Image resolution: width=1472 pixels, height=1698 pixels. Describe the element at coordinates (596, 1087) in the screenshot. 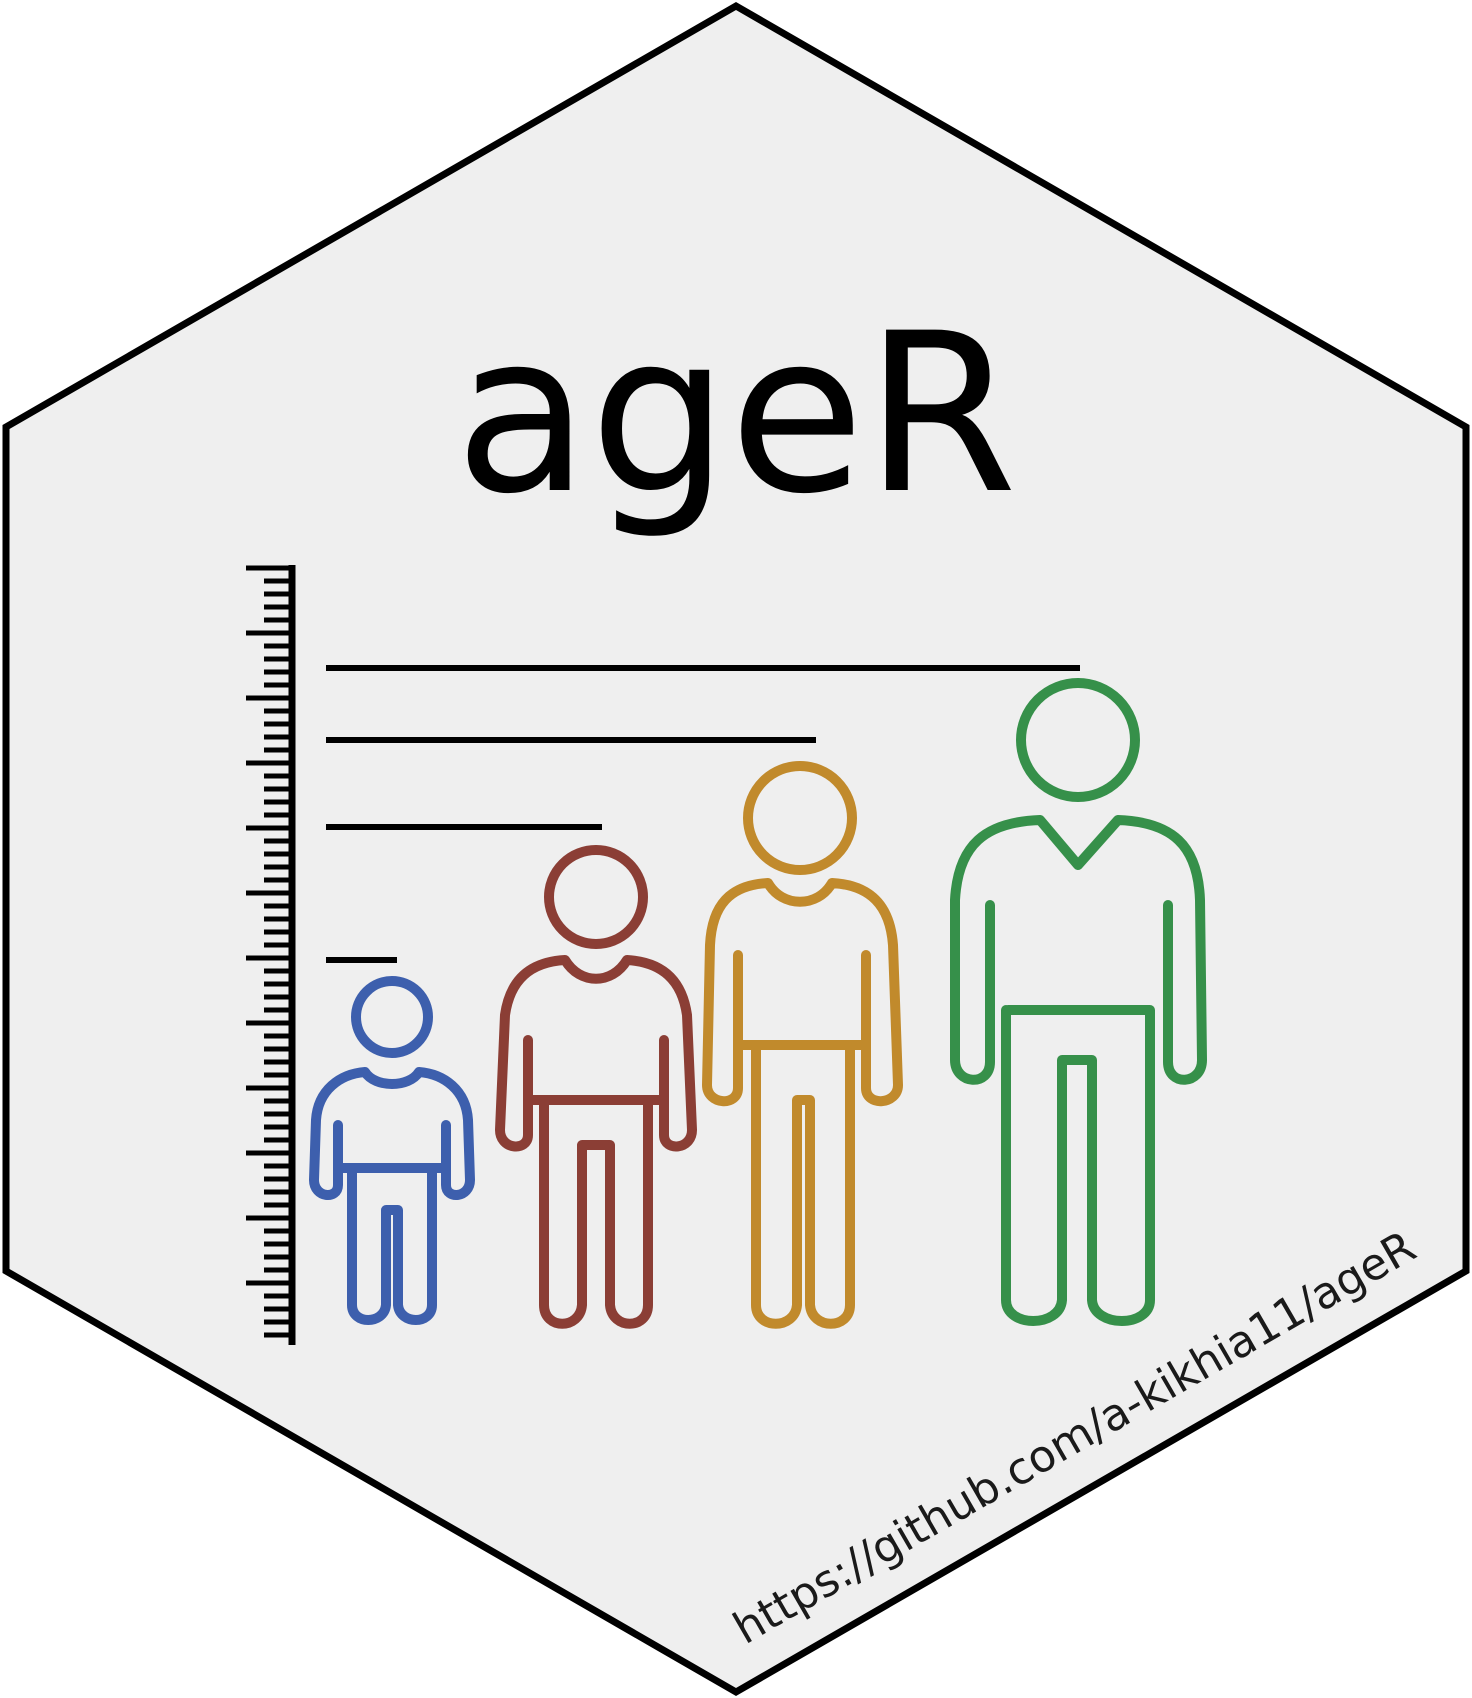

I see `person-icon-older-child` at that location.